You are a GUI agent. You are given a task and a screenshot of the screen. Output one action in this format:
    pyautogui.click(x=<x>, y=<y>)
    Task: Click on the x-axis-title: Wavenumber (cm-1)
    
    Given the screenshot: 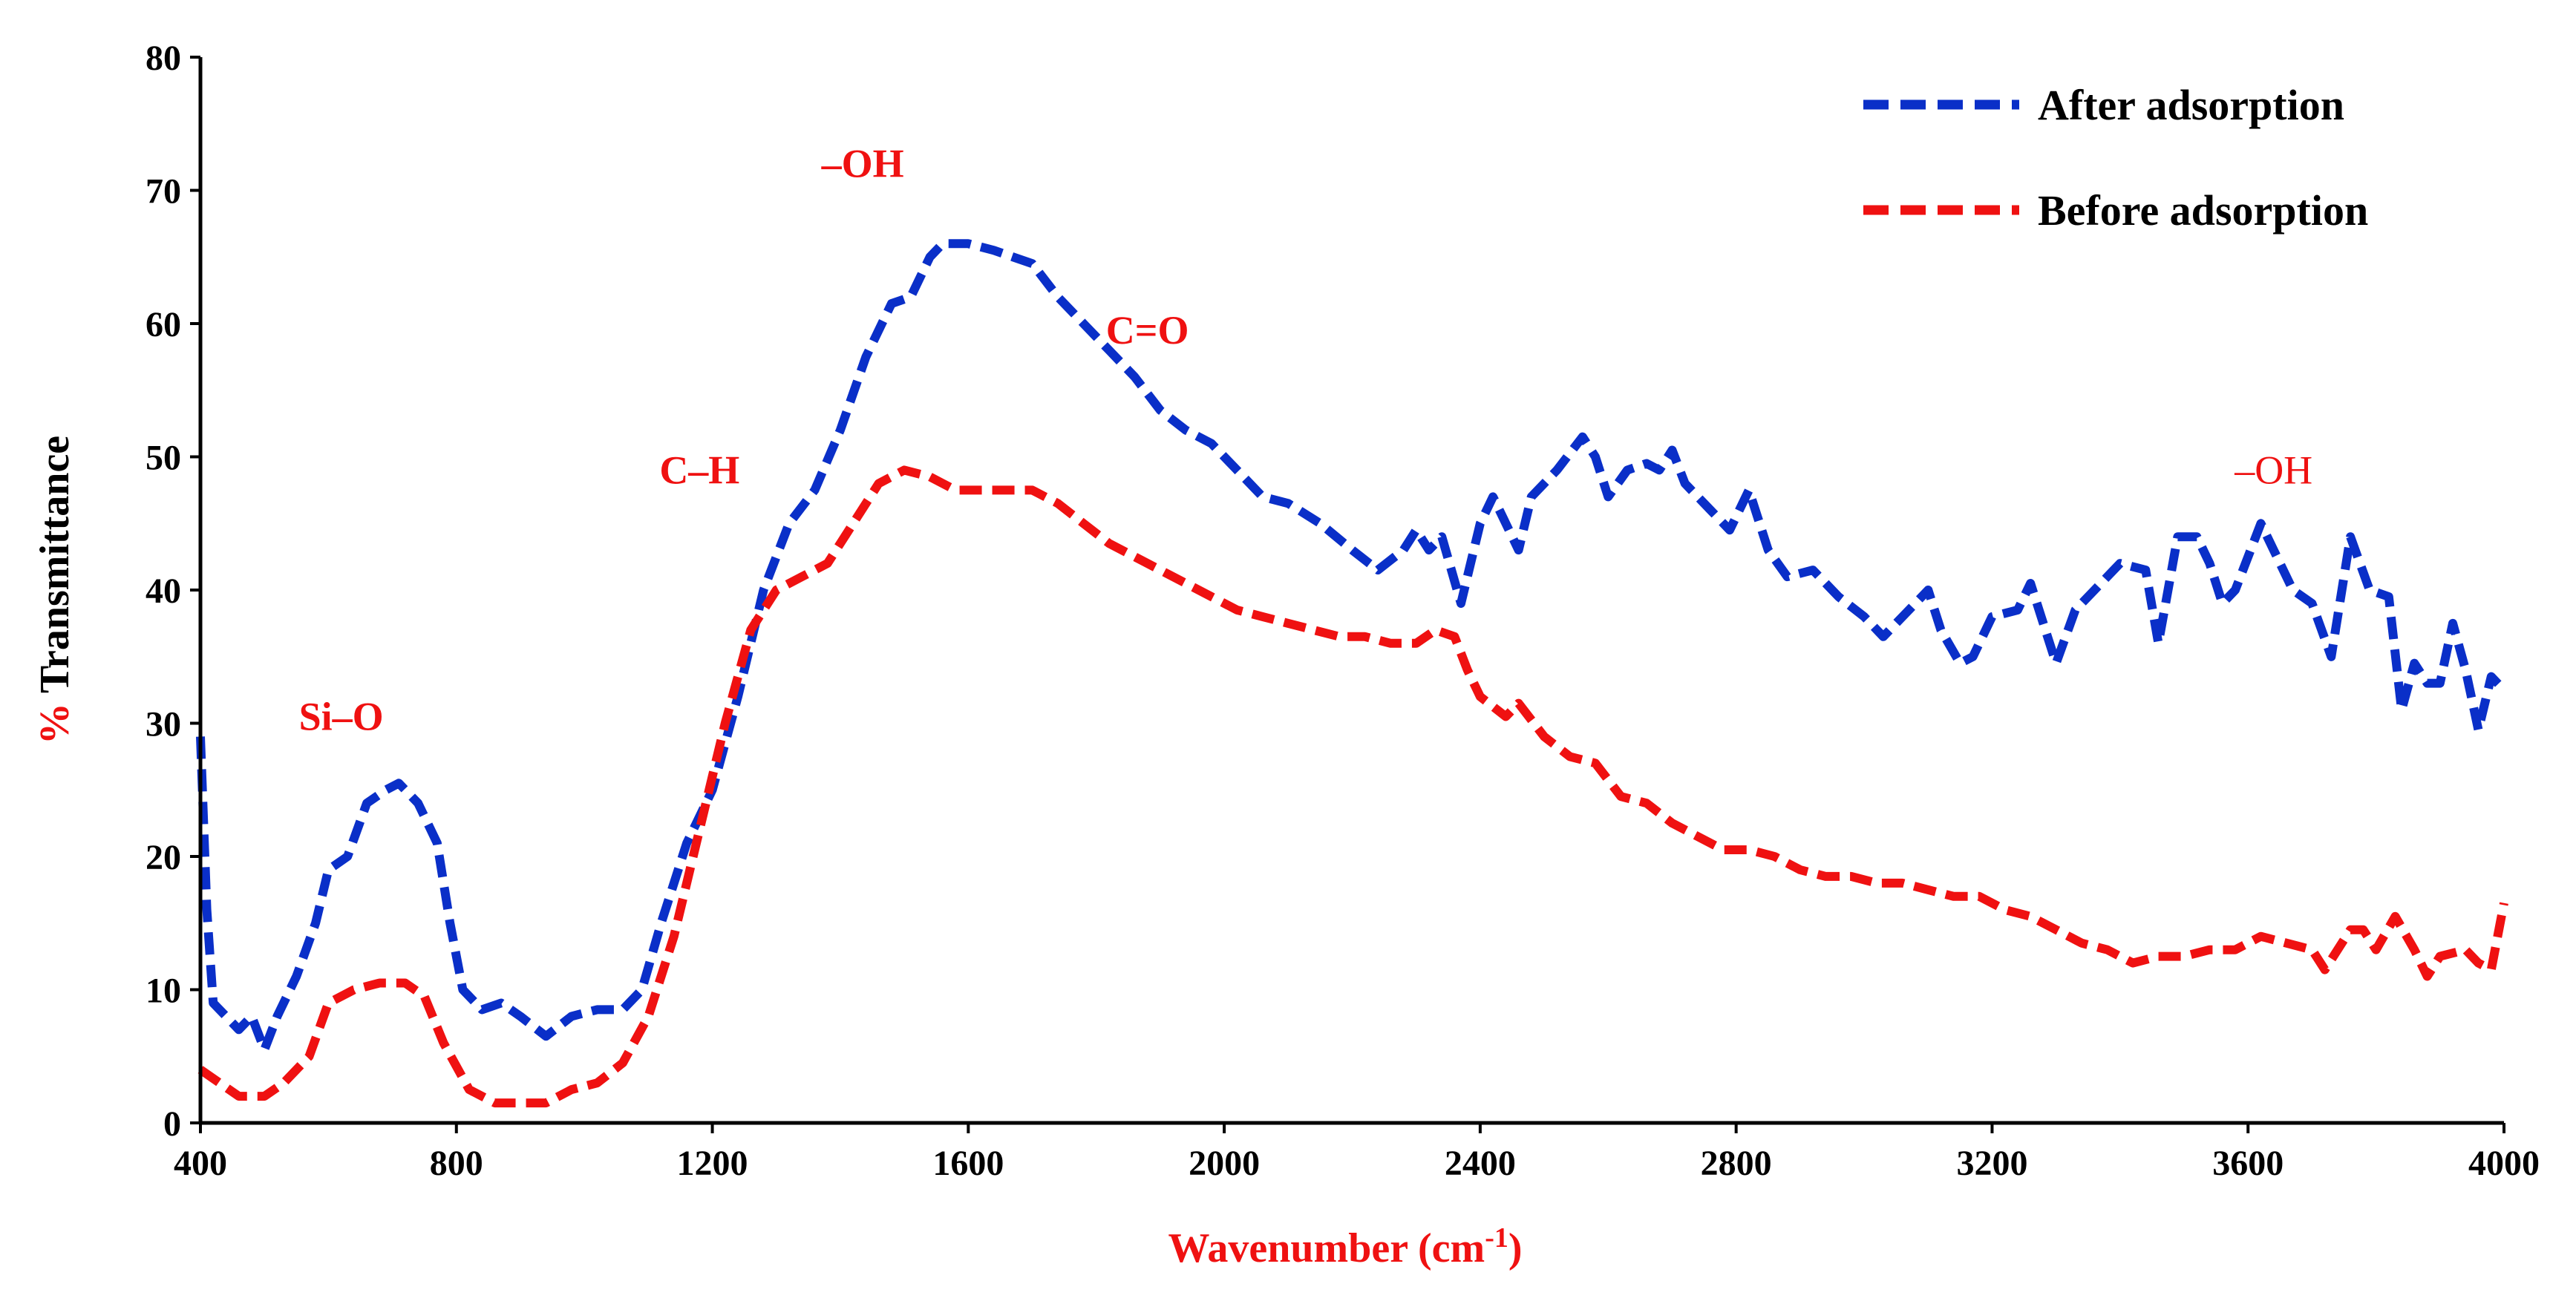 What is the action you would take?
    pyautogui.click(x=1345, y=1246)
    